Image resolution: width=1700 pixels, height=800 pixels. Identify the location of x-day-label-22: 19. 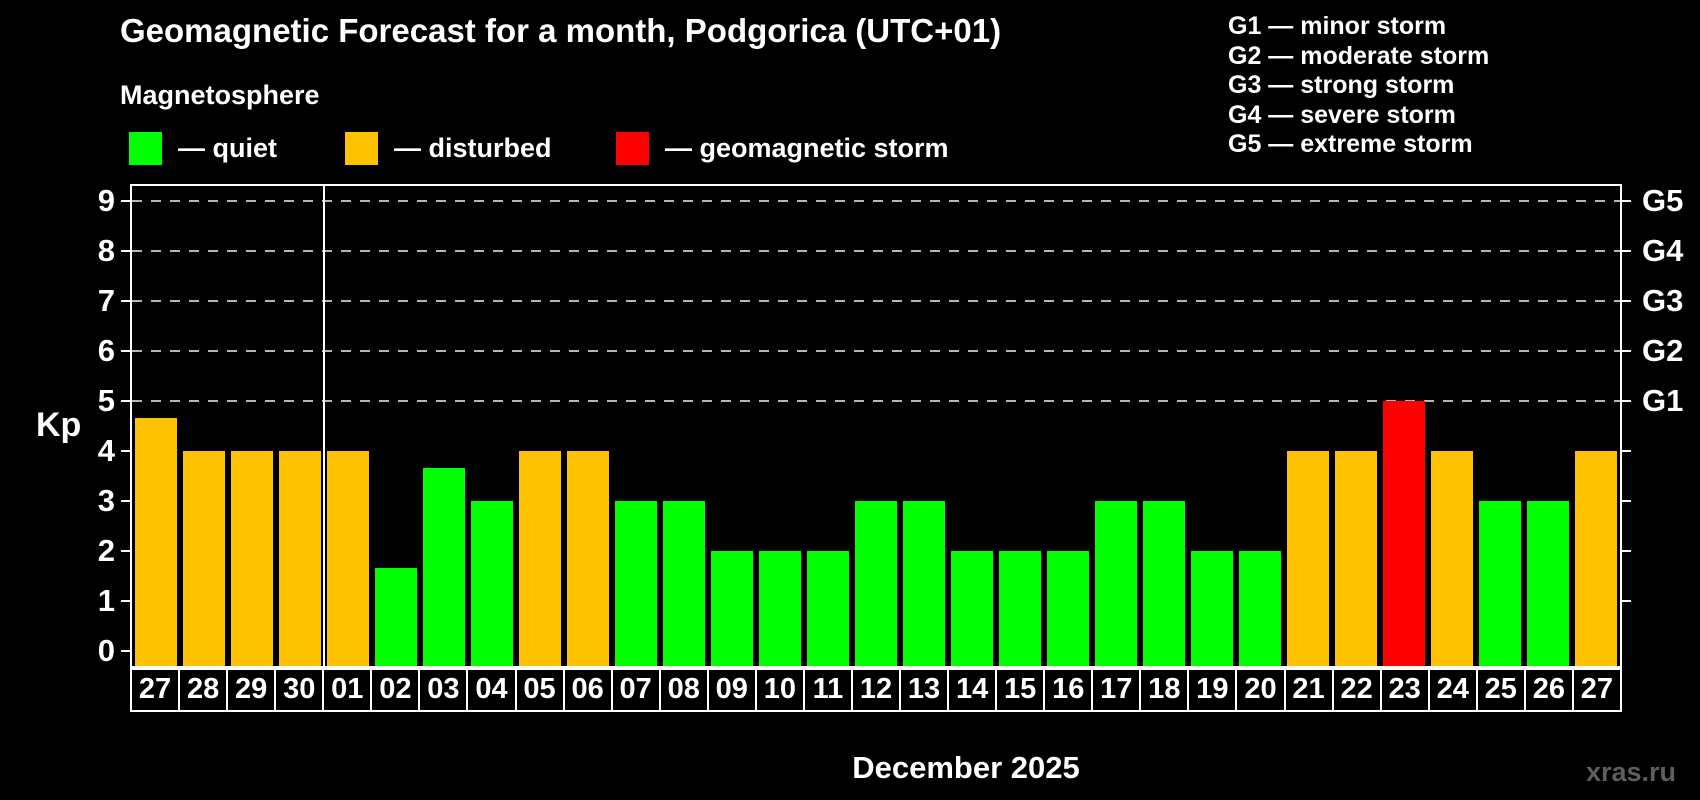
(1212, 690).